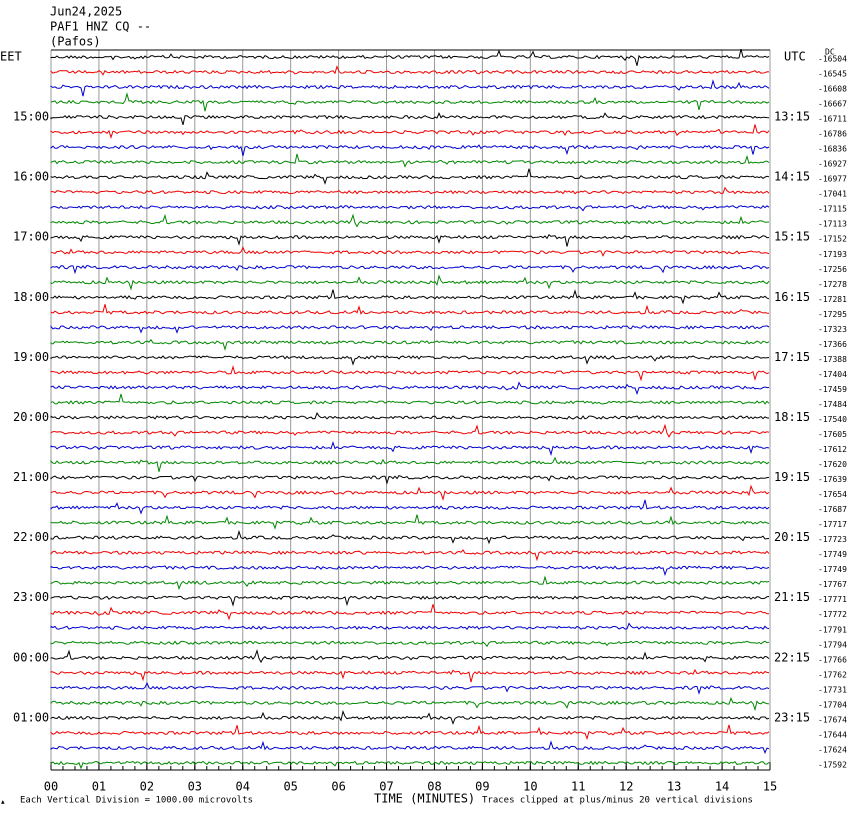 This screenshot has height=814, width=850. What do you see at coordinates (832, 629) in the screenshot?
I see `offset-label: -17791` at bounding box center [832, 629].